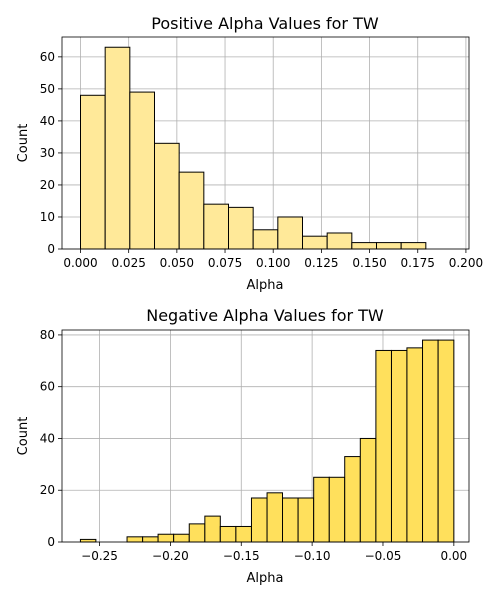 Image resolution: width=500 pixels, height=604 pixels. What do you see at coordinates (418, 263) in the screenshot?
I see `x-tick-label: 0.175` at bounding box center [418, 263].